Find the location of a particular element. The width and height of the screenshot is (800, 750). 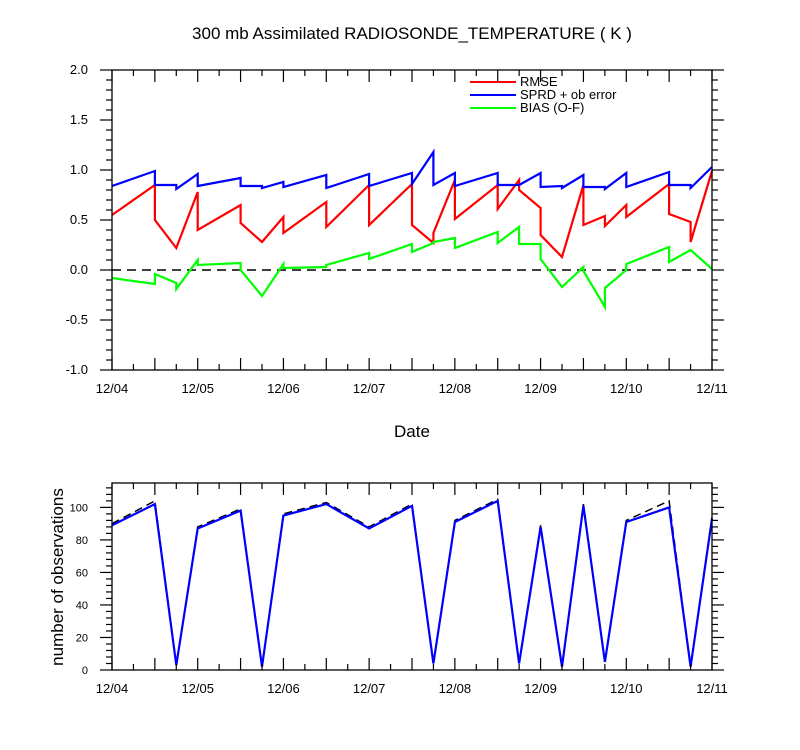

y-tick-label: 1.0 is located at coordinates (79, 169).